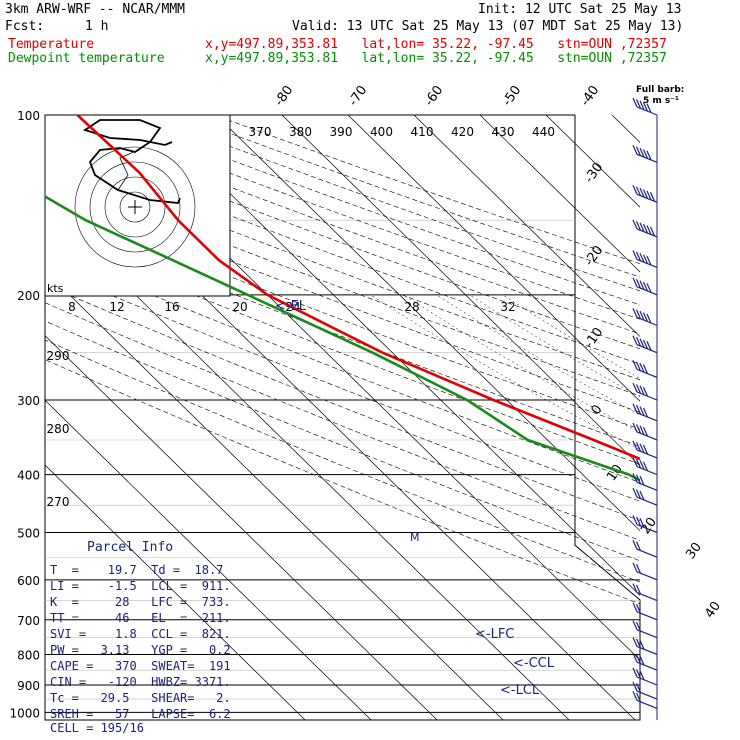 The image size is (740, 740). I want to click on parcel-row: PW = 3.13 YGP = 0.2, so click(140, 650).